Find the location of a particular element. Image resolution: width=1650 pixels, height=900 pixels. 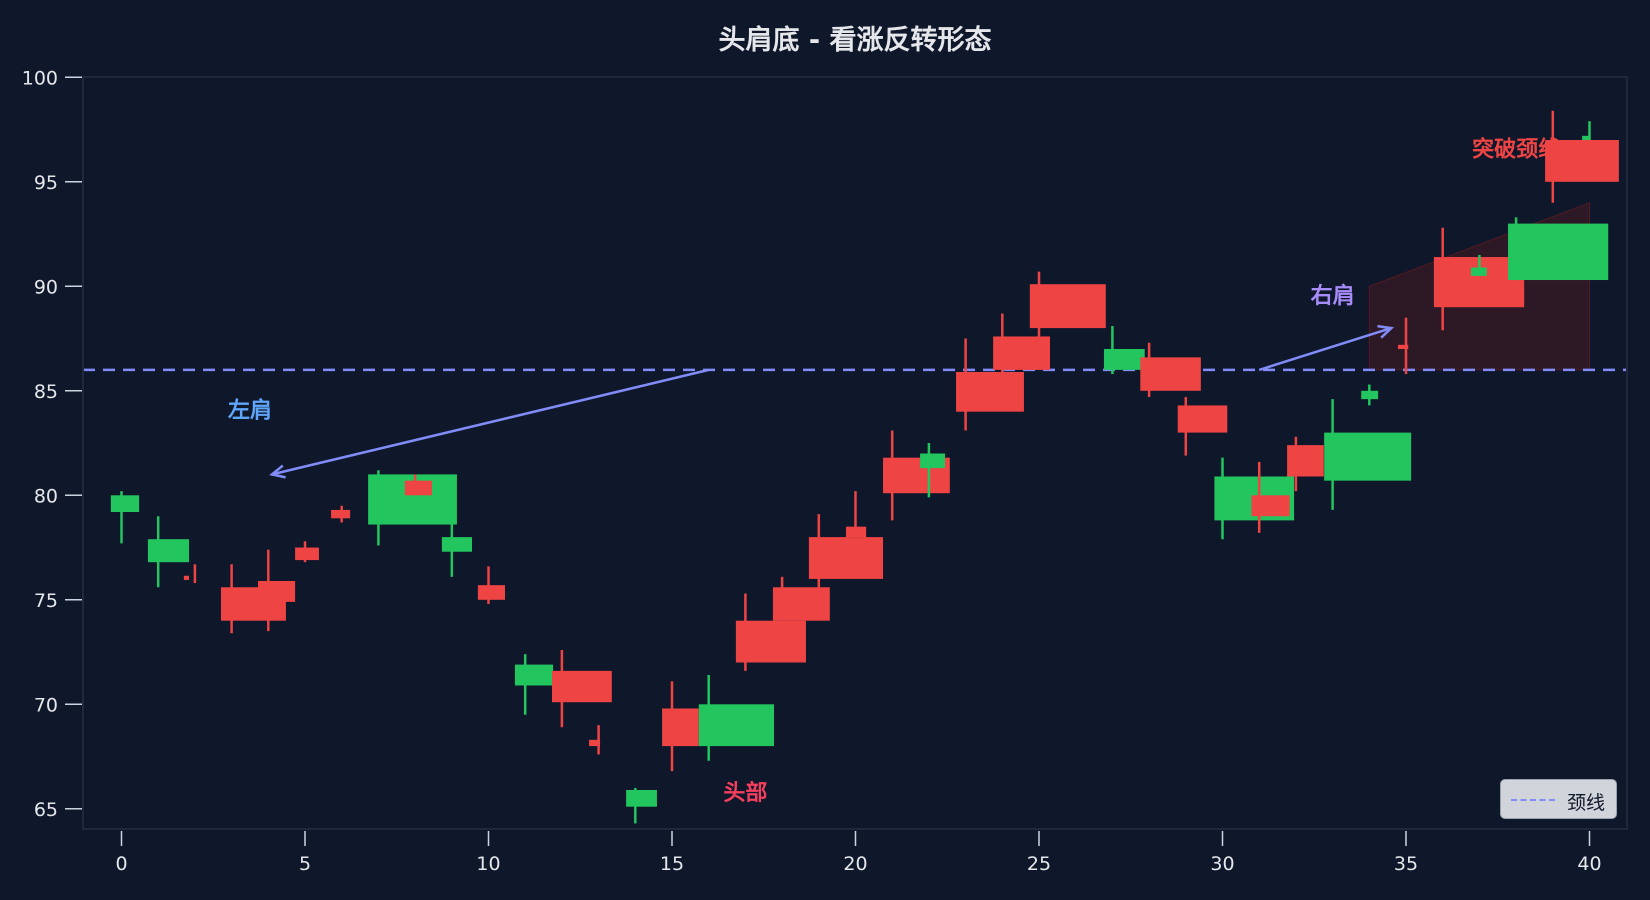

y-tick-label: 90 is located at coordinates (46, 287).